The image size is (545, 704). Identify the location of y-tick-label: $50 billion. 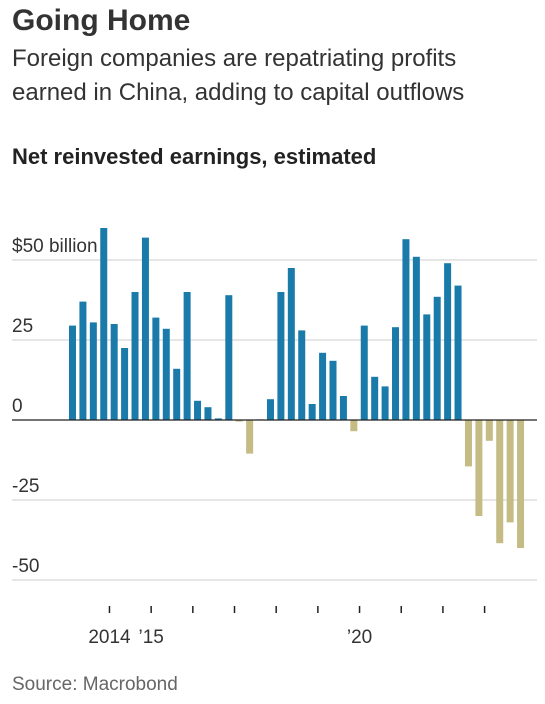
(55, 246).